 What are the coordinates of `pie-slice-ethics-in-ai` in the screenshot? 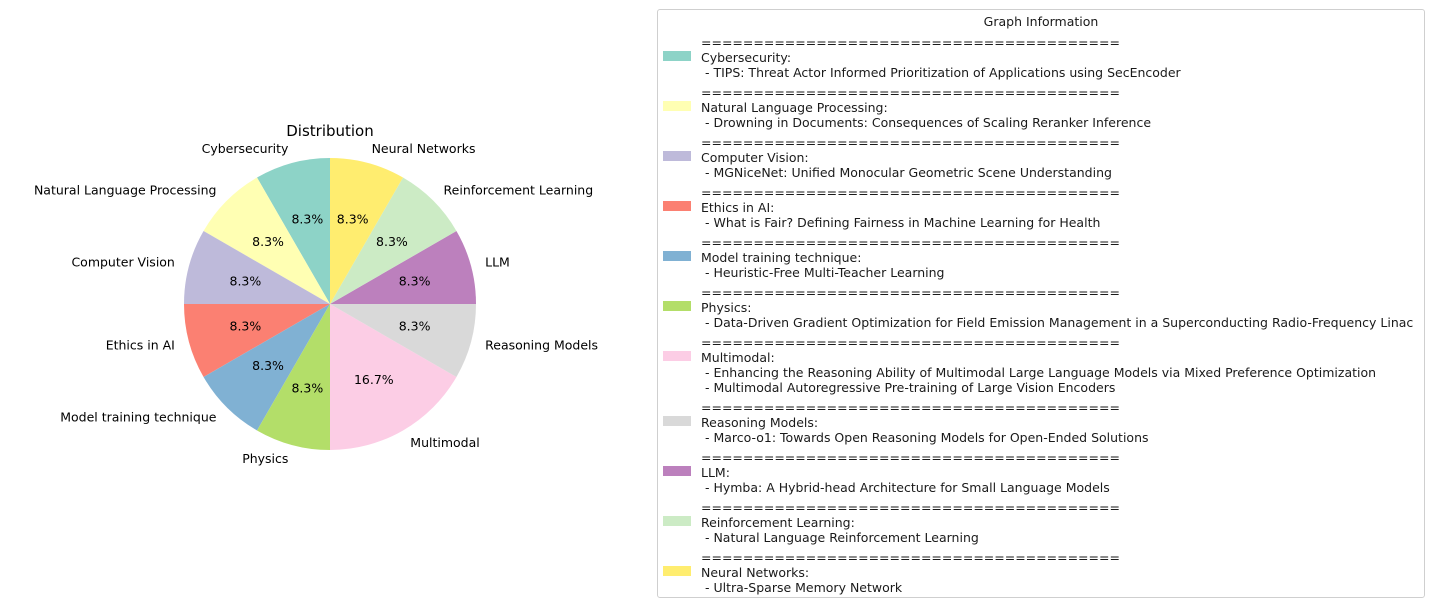 It's located at (257, 340).